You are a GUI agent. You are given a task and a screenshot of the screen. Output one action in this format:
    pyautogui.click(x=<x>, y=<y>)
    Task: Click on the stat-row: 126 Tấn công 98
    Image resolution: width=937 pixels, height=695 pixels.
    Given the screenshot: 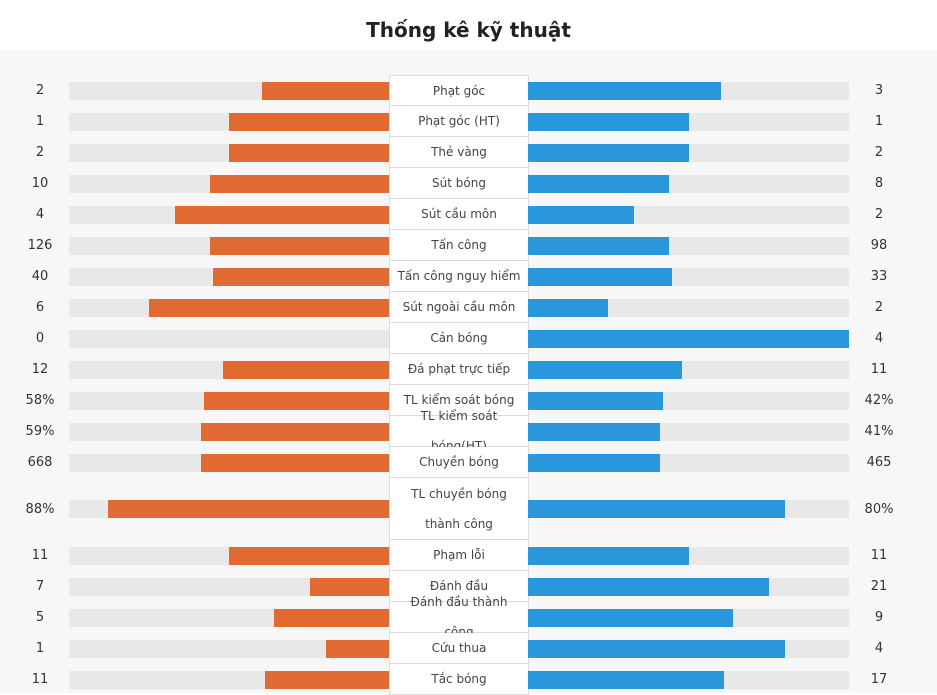 What is the action you would take?
    pyautogui.click(x=468, y=245)
    